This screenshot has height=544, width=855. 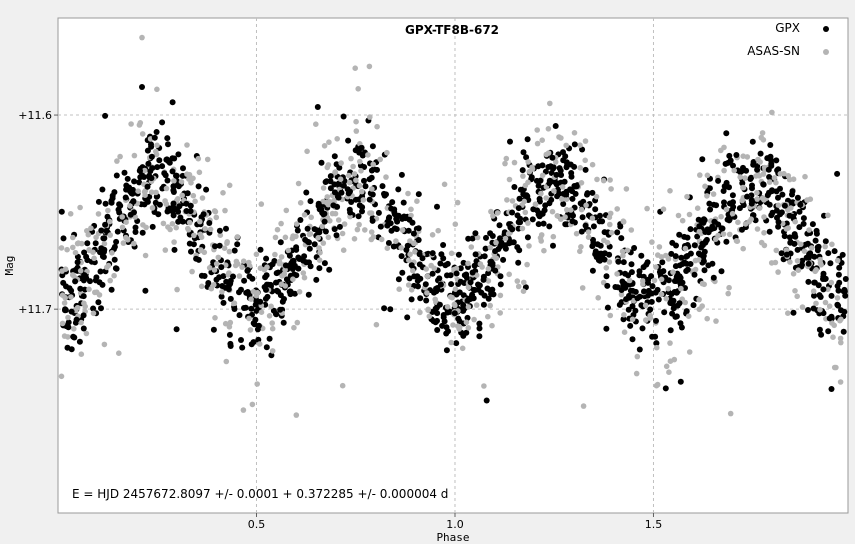 What do you see at coordinates (452, 537) in the screenshot?
I see `x-axis-label: Phase` at bounding box center [452, 537].